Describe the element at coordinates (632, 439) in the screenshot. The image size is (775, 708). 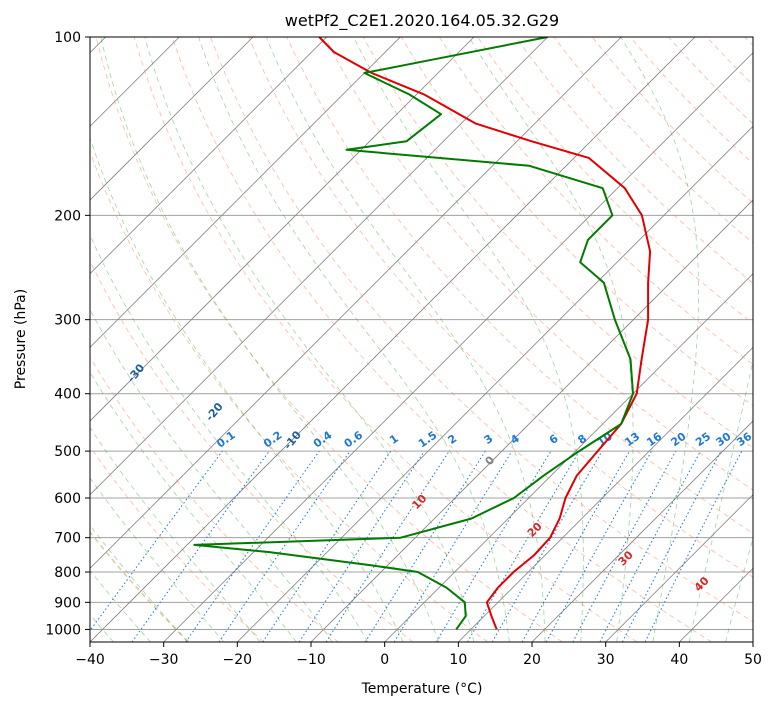
I see `mixing-ratio-label: 13` at that location.